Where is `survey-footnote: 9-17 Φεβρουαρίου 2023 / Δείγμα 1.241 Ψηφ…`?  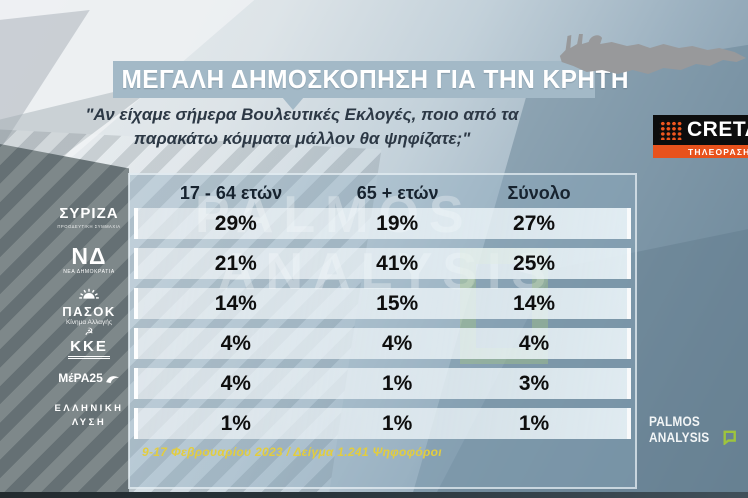 survey-footnote: 9-17 Φεβρουαρίου 2023 / Δείγμα 1.241 Ψηφ… is located at coordinates (292, 452).